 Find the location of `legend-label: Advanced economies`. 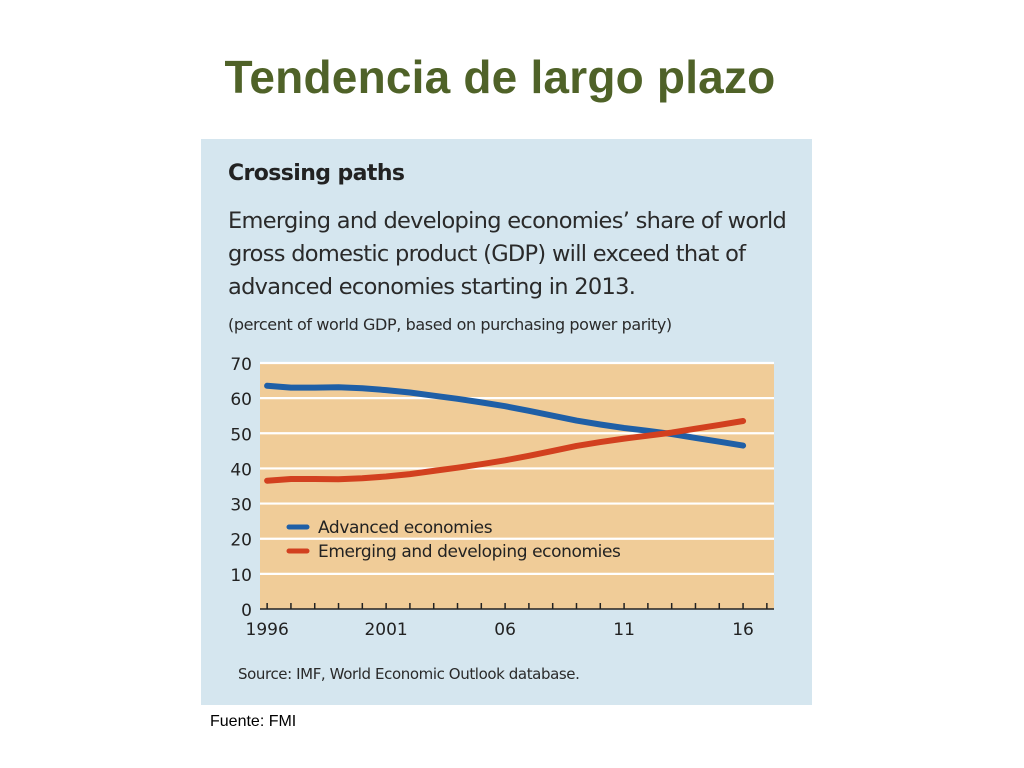

legend-label: Advanced economies is located at coordinates (405, 528).